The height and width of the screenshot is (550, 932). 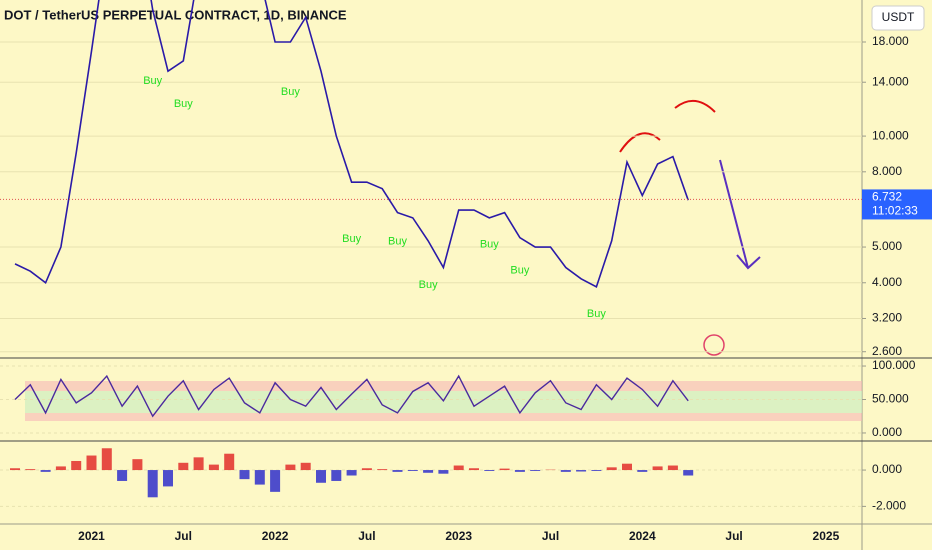 I want to click on oscillator-line, so click(x=351, y=396).